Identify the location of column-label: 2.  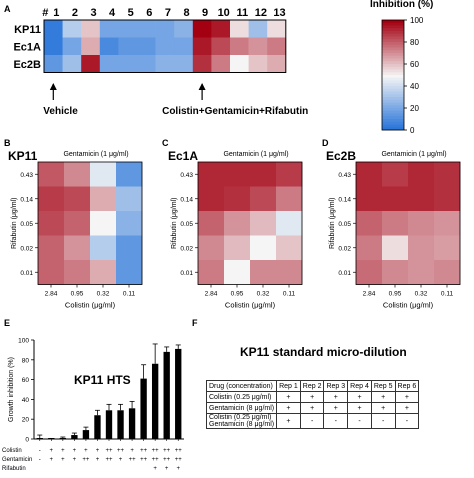
(75, 13).